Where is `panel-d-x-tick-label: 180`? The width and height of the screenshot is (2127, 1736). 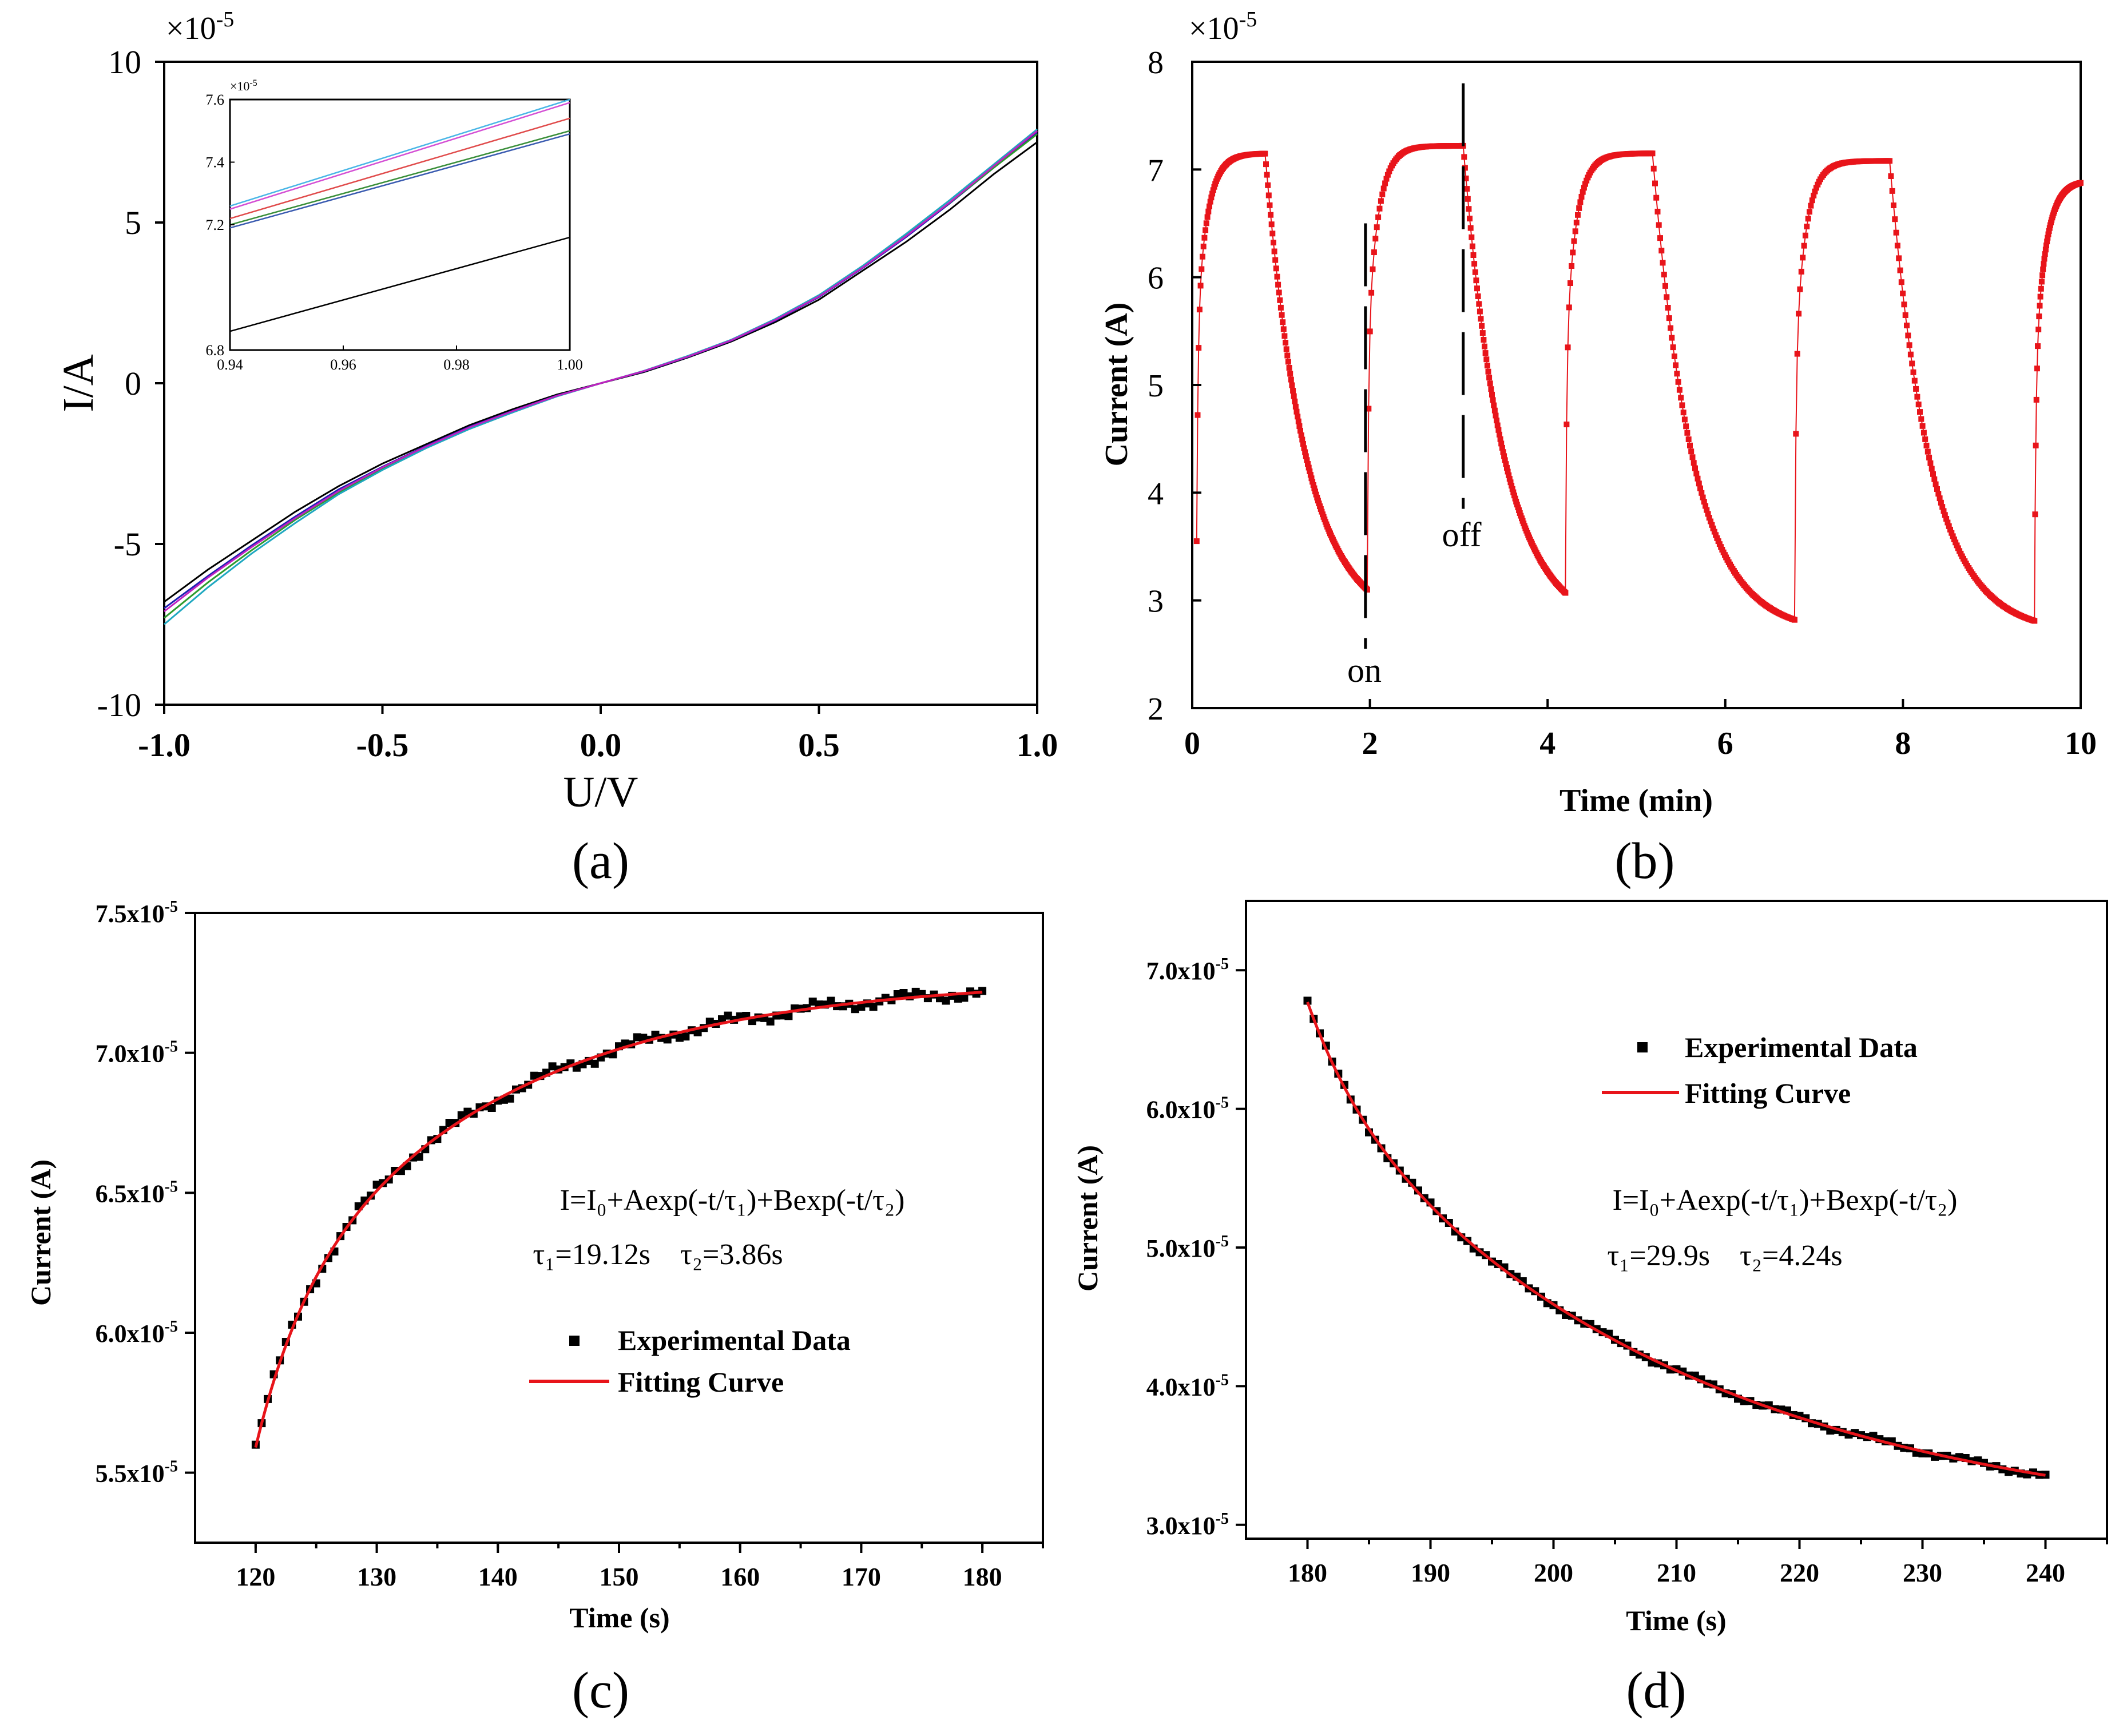
panel-d-x-tick-label: 180 is located at coordinates (1307, 1573).